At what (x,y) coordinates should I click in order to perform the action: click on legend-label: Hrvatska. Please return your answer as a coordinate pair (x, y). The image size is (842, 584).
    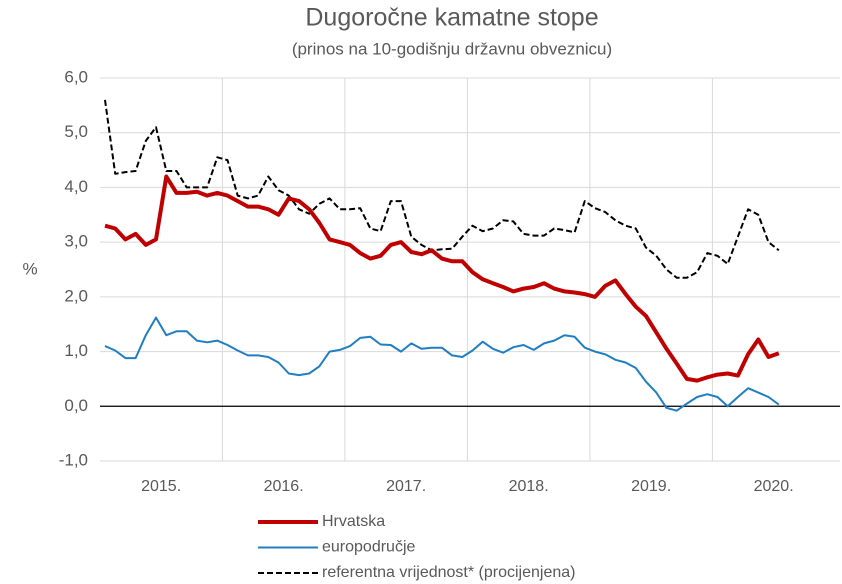
    Looking at the image, I should click on (353, 521).